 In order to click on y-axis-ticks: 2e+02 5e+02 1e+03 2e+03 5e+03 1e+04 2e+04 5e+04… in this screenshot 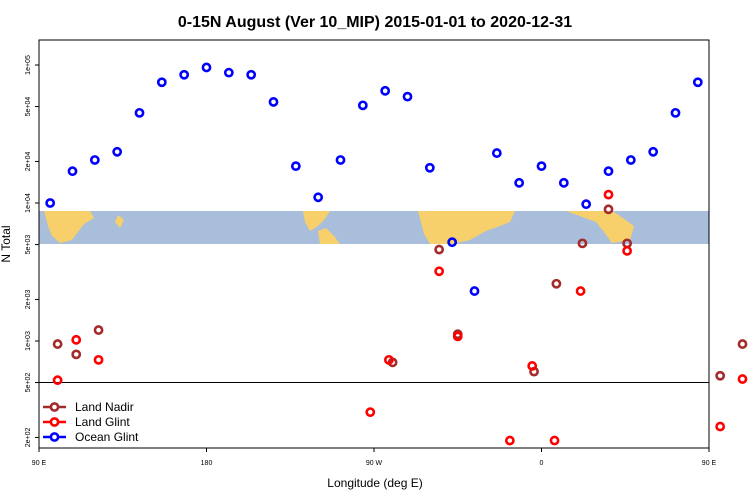, I will do `click(32, 251)`.